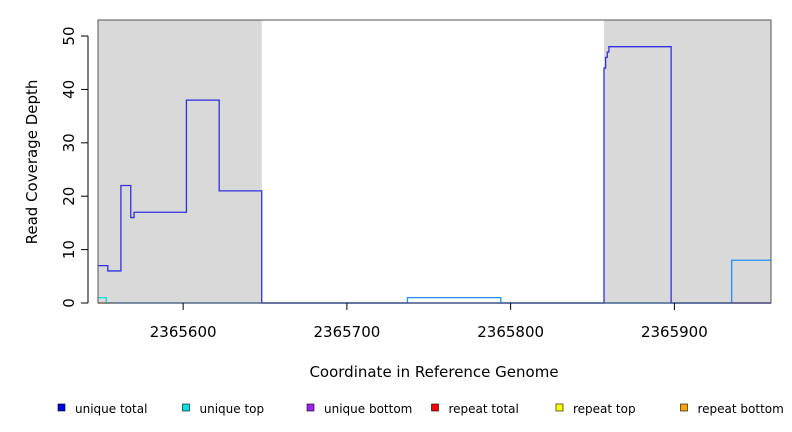 This screenshot has height=432, width=792. Describe the element at coordinates (429, 322) in the screenshot. I see `x-axis: 2365600 2365700 2365800 2365900` at that location.